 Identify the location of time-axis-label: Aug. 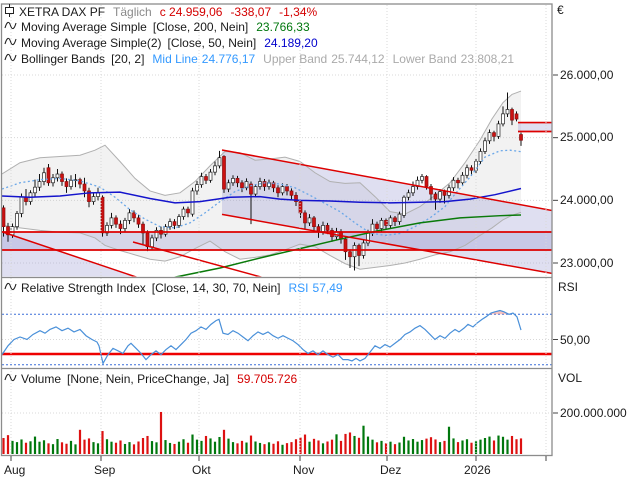
(15, 470).